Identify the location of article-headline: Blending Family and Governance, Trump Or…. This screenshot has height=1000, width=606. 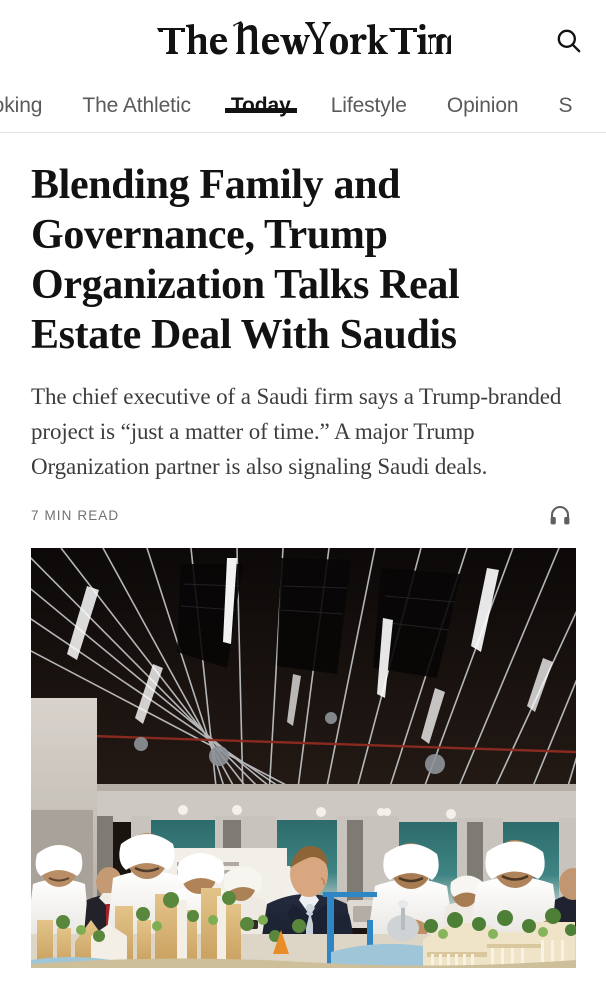
(245, 260).